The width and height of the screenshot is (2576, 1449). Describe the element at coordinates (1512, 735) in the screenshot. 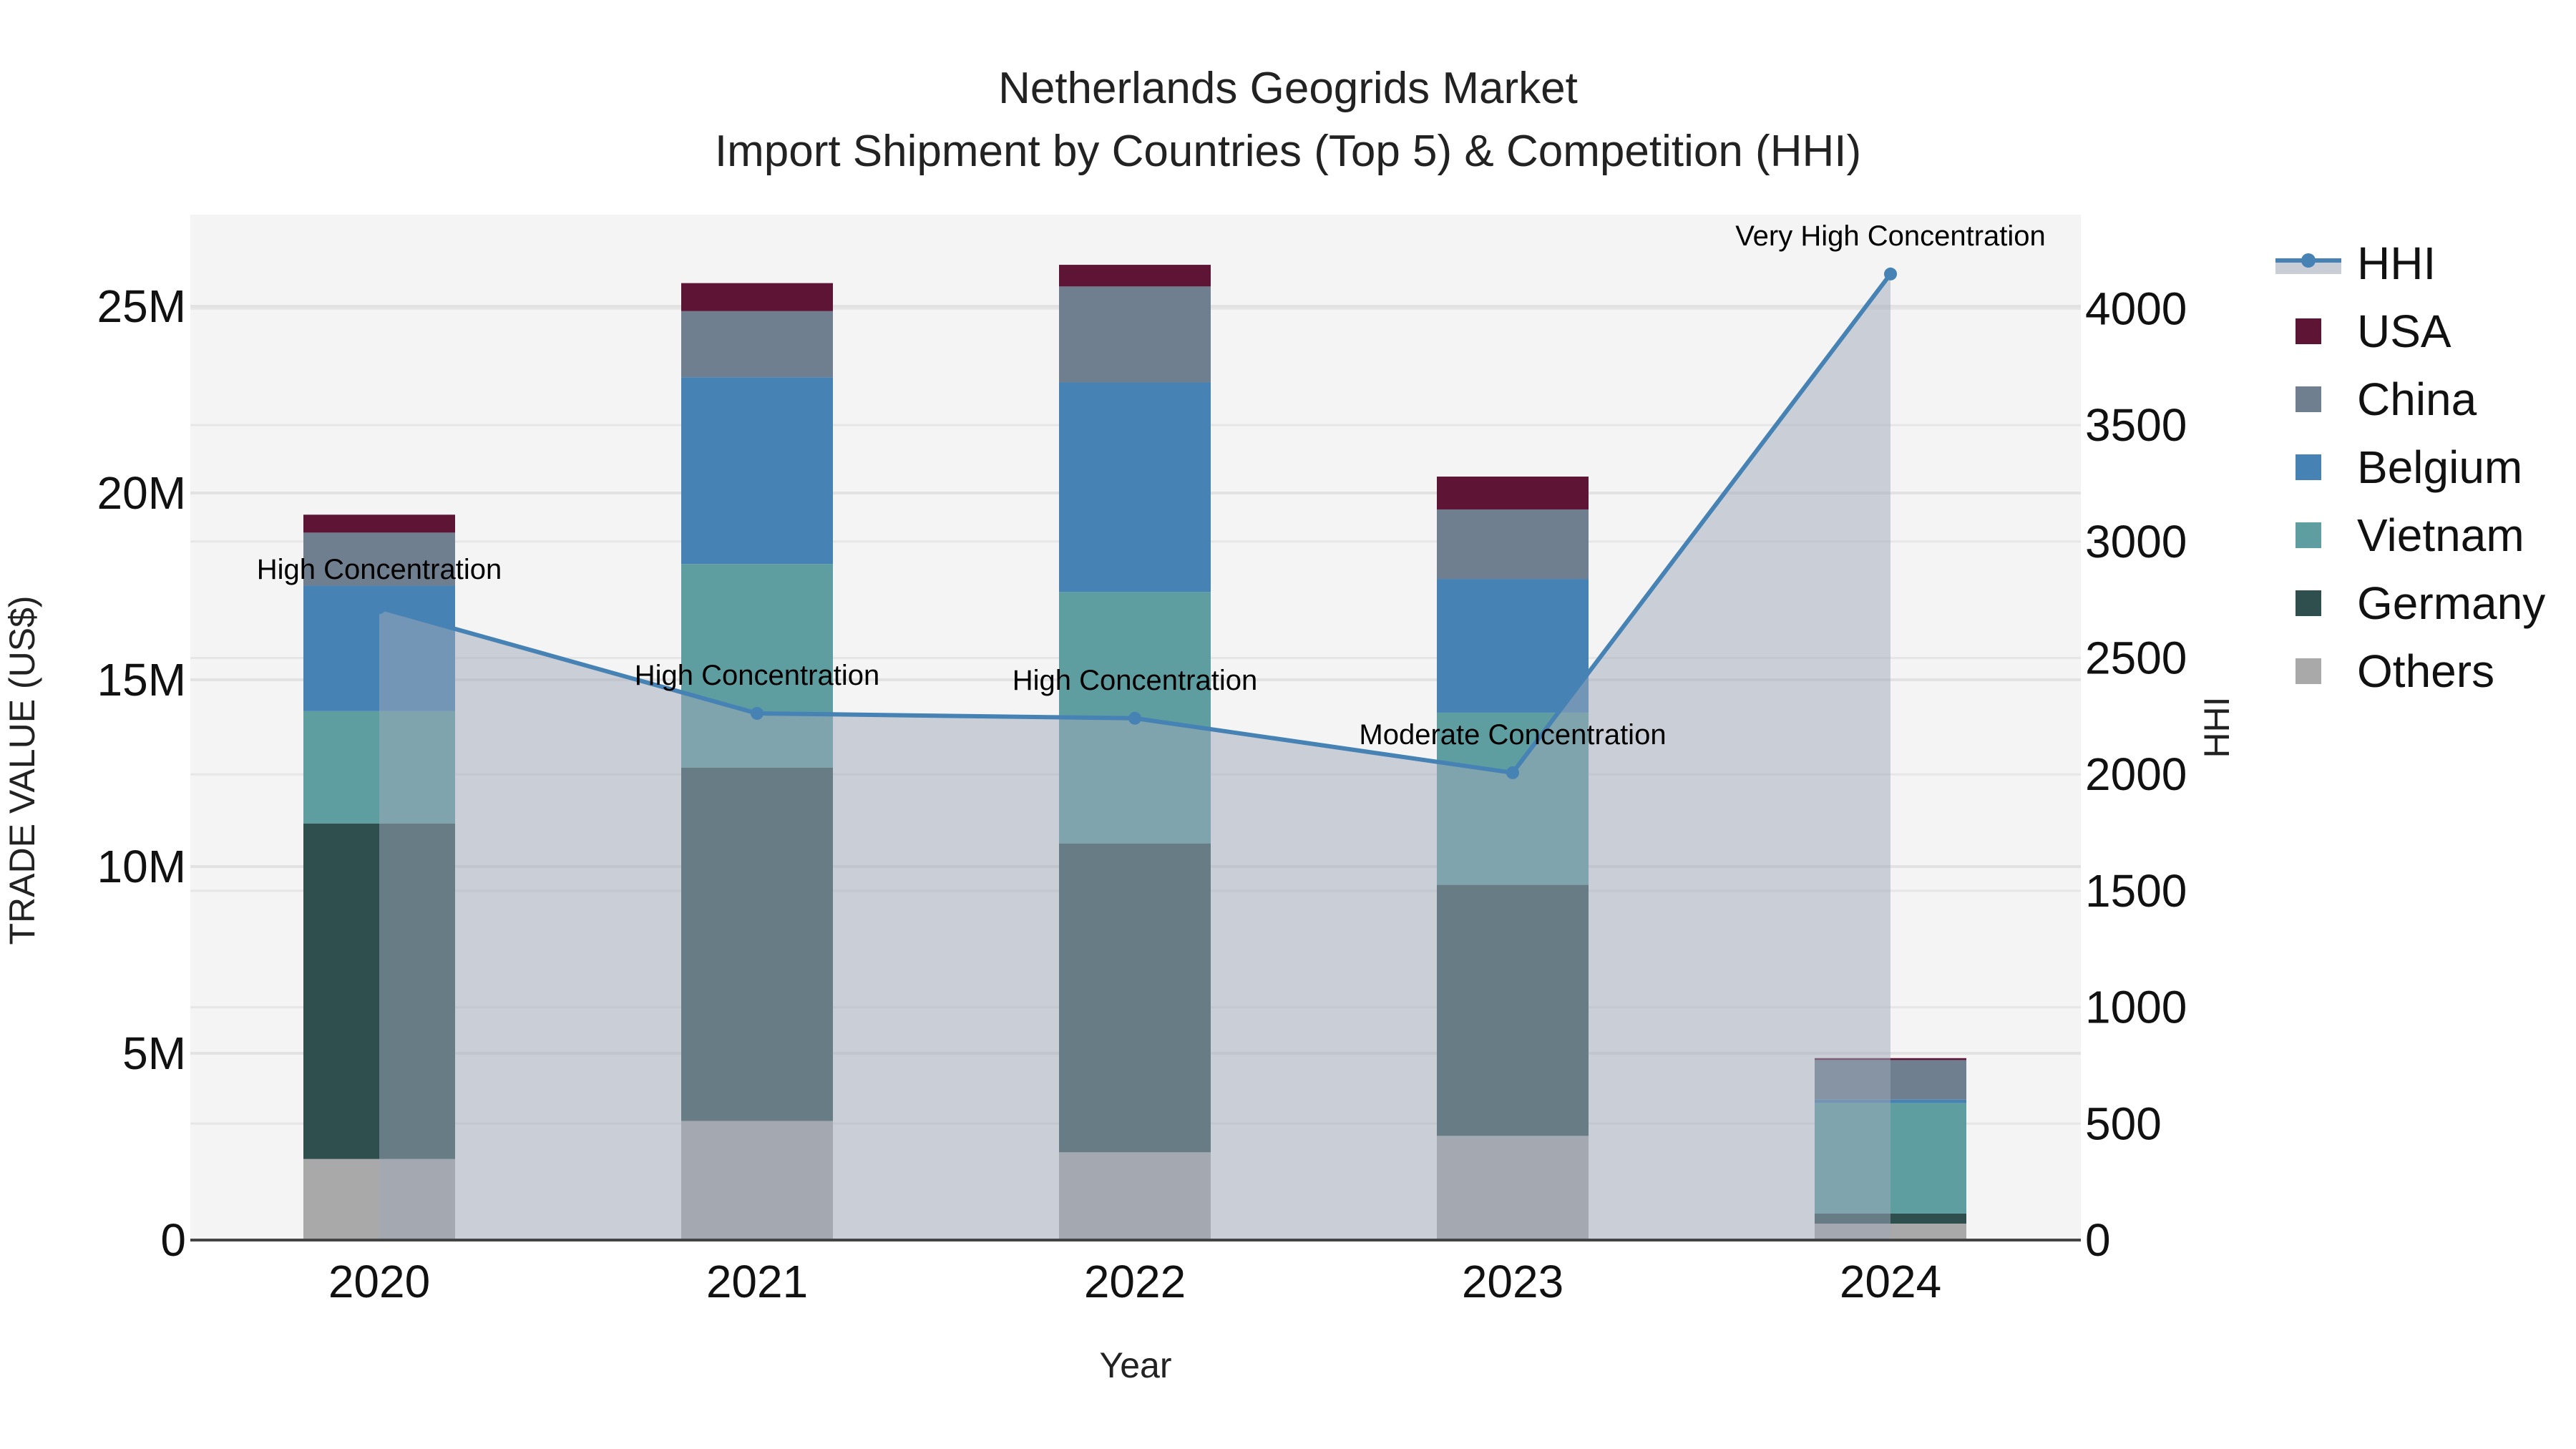

I see `annotation-2023: Moderate Concentration` at that location.